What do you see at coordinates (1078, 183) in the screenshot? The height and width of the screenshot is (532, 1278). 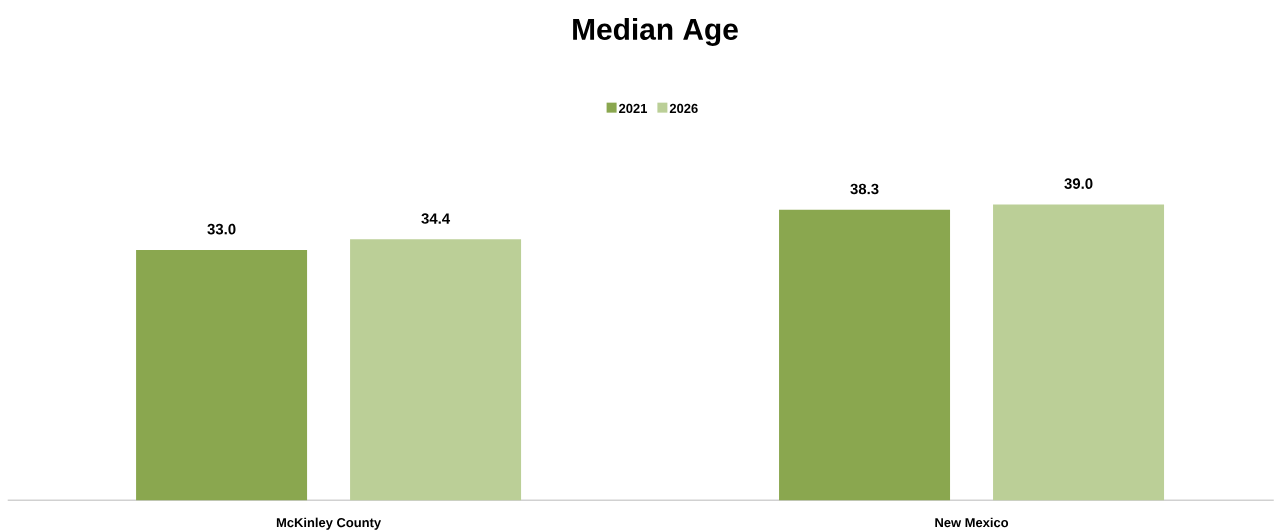 I see `data-label: 39.0` at bounding box center [1078, 183].